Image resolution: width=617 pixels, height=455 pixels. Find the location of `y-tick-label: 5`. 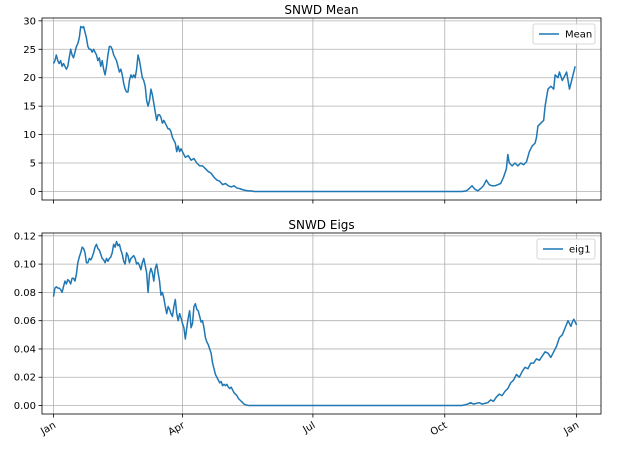

y-tick-label: 5 is located at coordinates (33, 164).